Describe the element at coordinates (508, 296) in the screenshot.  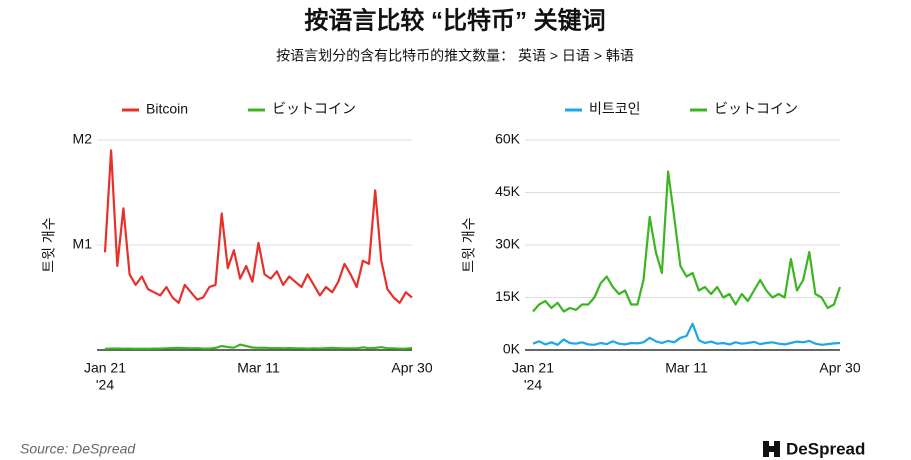
I see `y-tick-label: 15K` at that location.